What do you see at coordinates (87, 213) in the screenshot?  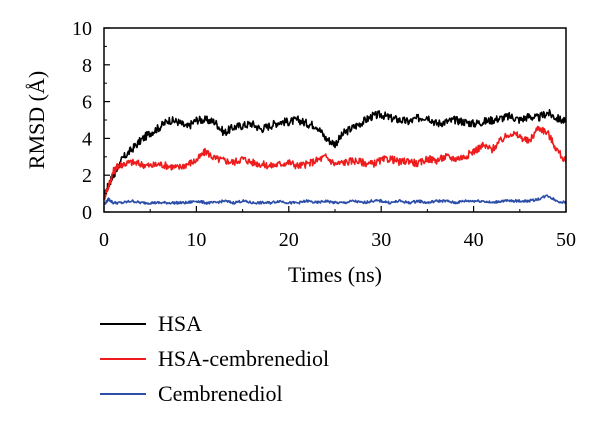 I see `y-tick-label: 0` at bounding box center [87, 213].